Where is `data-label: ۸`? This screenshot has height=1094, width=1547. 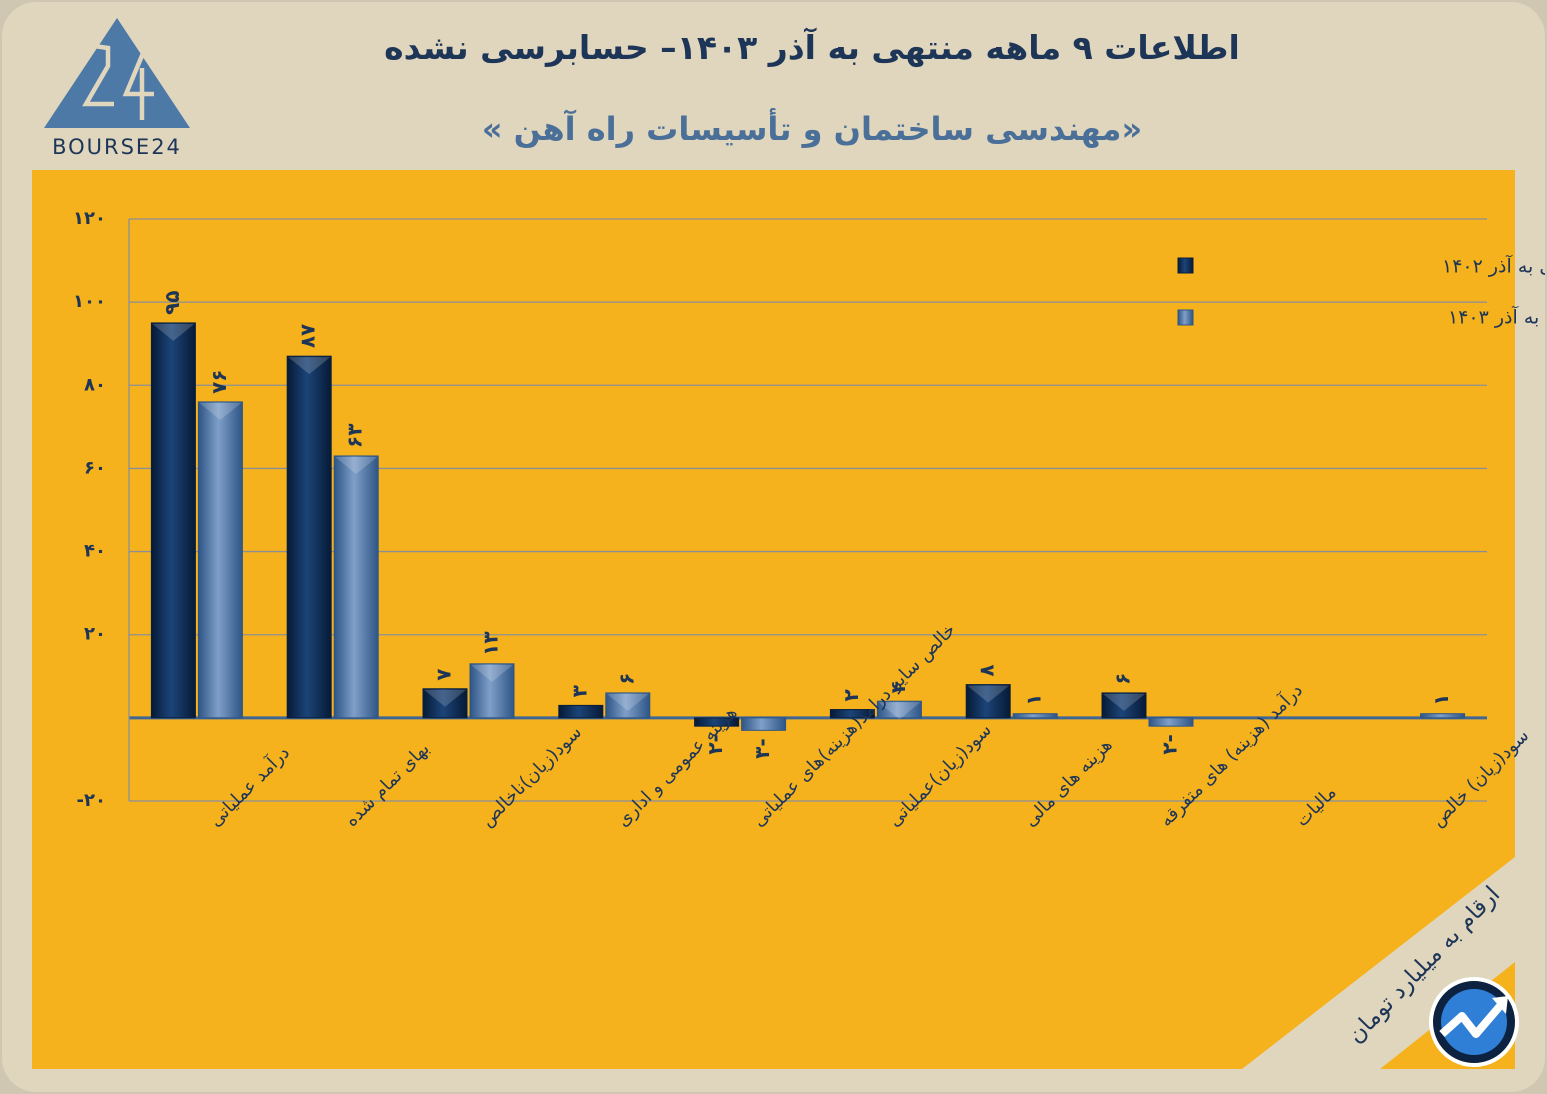 data-label: ۸ is located at coordinates (987, 670).